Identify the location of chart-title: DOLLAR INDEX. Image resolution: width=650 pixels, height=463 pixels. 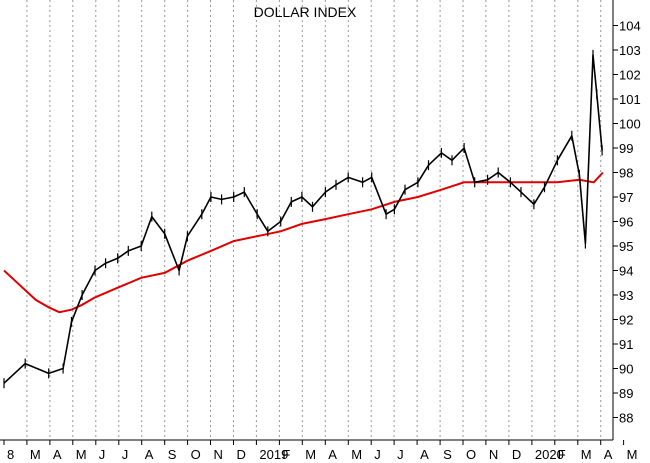
(305, 12).